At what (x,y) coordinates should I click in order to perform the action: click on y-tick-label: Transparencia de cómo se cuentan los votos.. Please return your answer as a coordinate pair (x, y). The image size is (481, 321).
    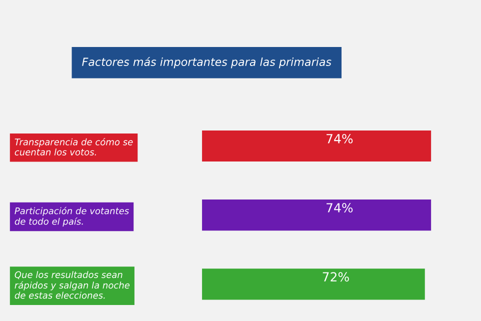
    Looking at the image, I should click on (73, 147).